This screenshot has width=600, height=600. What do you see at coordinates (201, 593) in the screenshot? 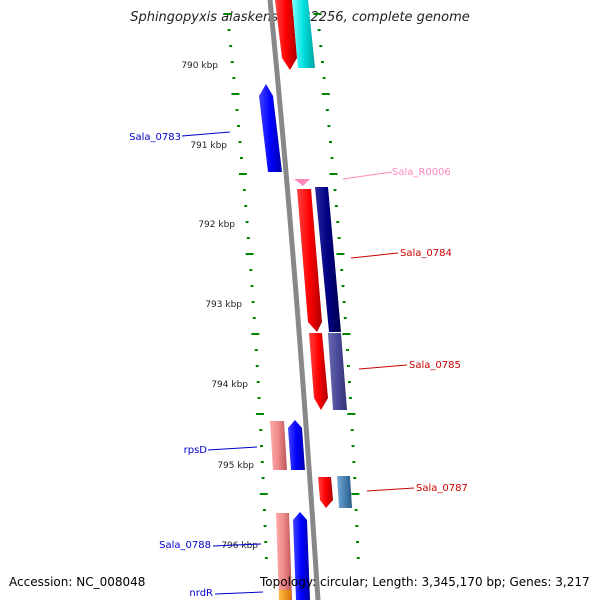
I see `label-nrdr: nrdR` at bounding box center [201, 593].